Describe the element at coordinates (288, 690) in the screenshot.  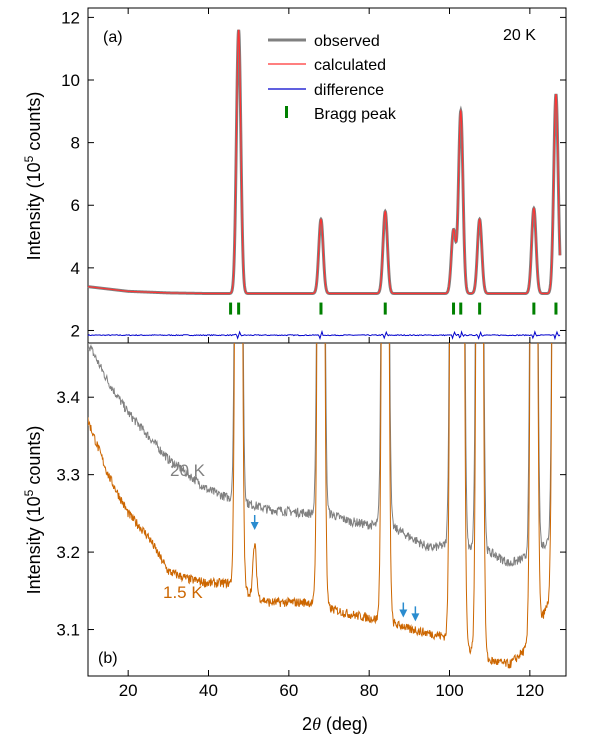
I see `panel-b-xtick-label: 60` at that location.